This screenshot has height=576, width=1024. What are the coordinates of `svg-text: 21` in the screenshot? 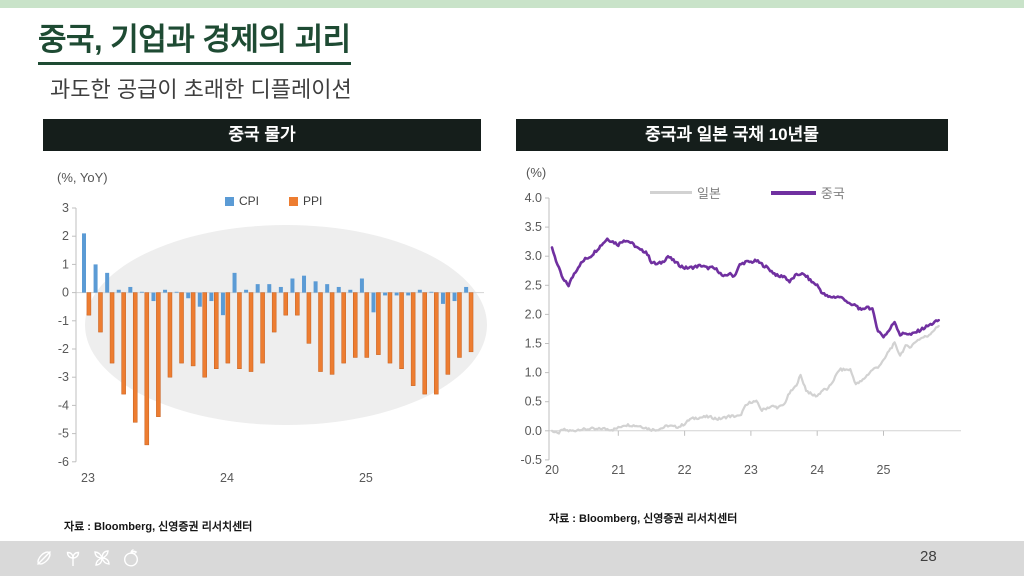 It's located at (618, 470).